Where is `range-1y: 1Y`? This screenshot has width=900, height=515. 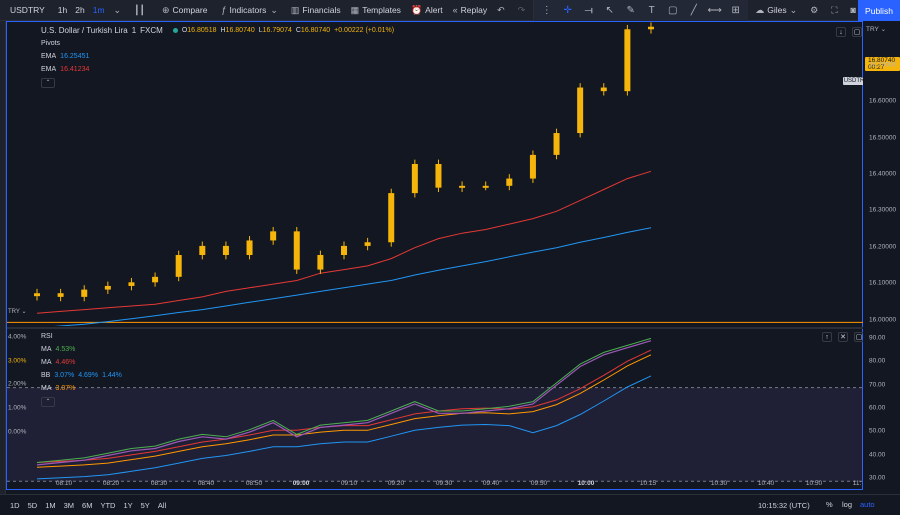 range-1y: 1Y is located at coordinates (128, 505).